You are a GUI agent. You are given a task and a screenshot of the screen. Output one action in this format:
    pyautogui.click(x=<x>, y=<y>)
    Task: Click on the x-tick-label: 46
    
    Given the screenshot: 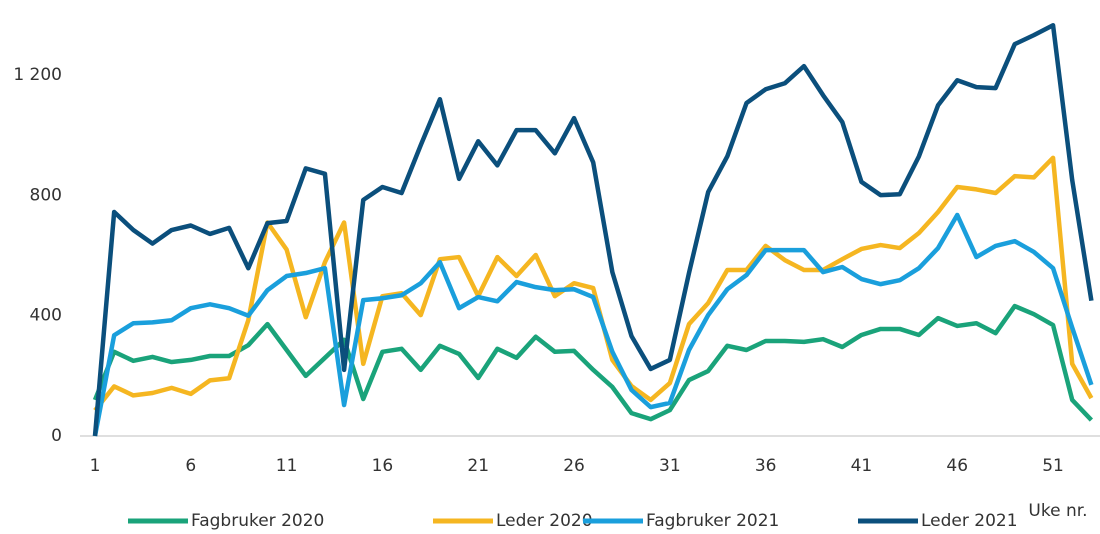 What is the action you would take?
    pyautogui.click(x=957, y=466)
    